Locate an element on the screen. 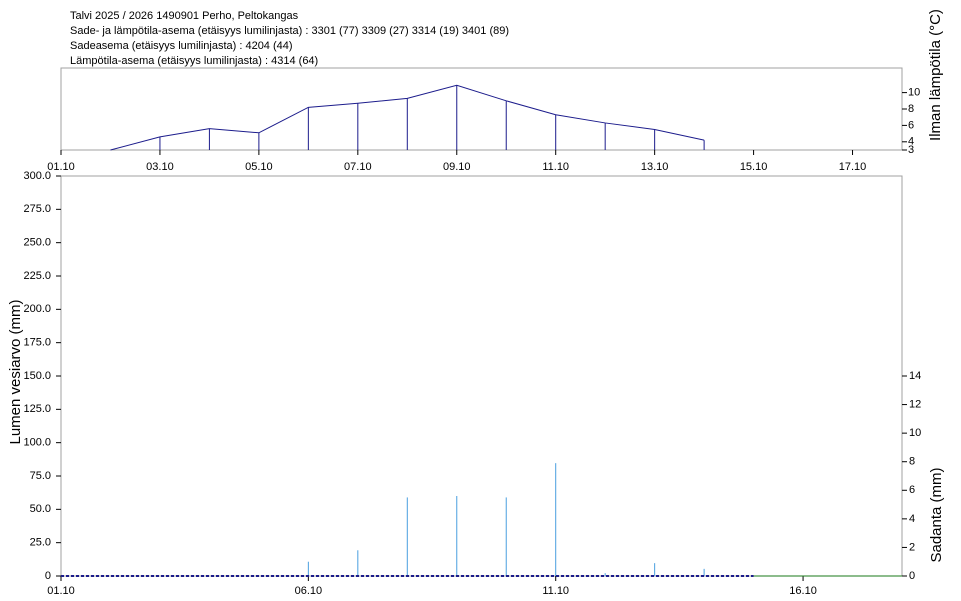 The image size is (961, 601). y2-tick-label: 14 is located at coordinates (915, 376).